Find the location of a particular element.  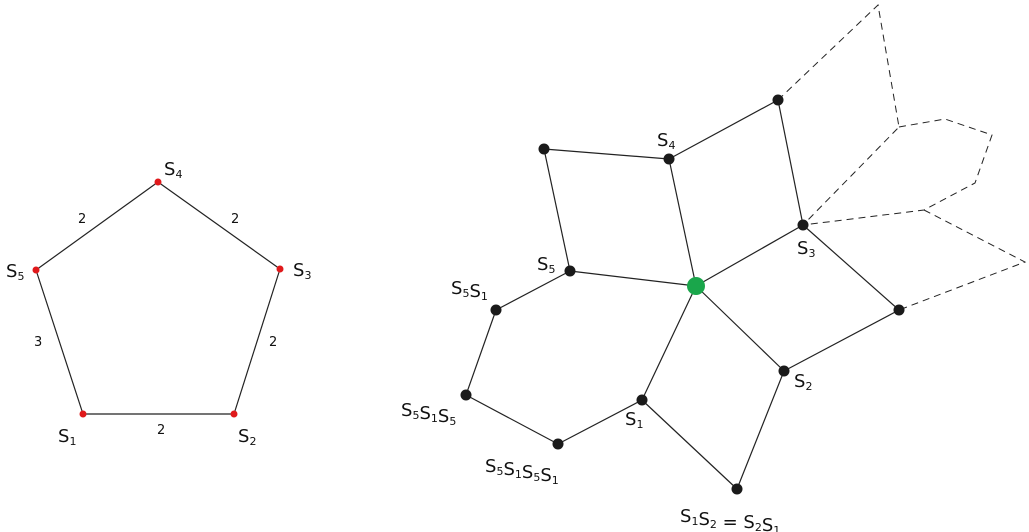

coxeter-edges is located at coordinates (158, 298).